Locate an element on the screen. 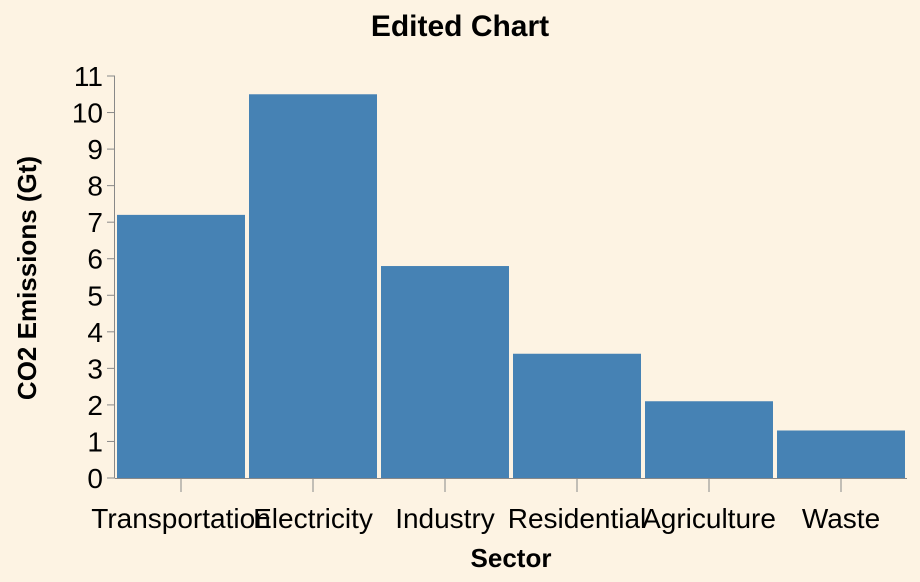 The image size is (920, 582). bar-waste is located at coordinates (841, 454).